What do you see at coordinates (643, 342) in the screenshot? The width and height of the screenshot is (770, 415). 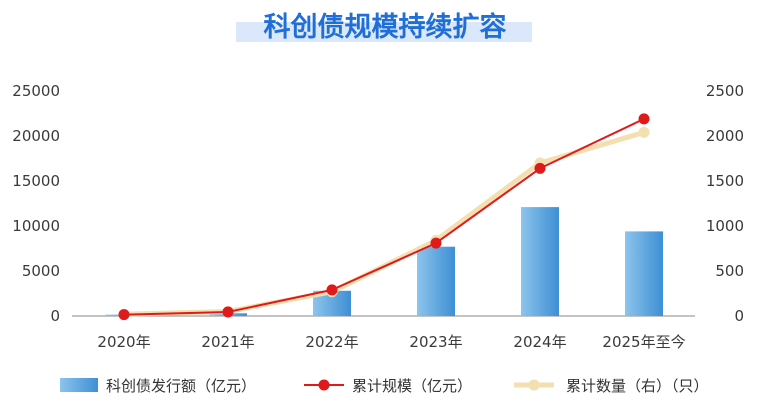 I see `x-tick-label: 2025年至今` at bounding box center [643, 342].